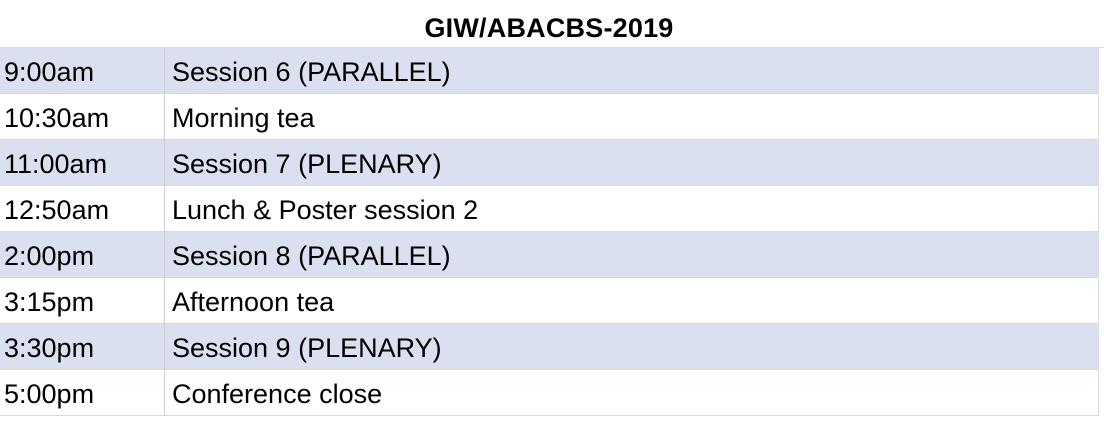 The width and height of the screenshot is (1104, 432). I want to click on table-row: 3:15pm Afternoon tea, so click(549, 301).